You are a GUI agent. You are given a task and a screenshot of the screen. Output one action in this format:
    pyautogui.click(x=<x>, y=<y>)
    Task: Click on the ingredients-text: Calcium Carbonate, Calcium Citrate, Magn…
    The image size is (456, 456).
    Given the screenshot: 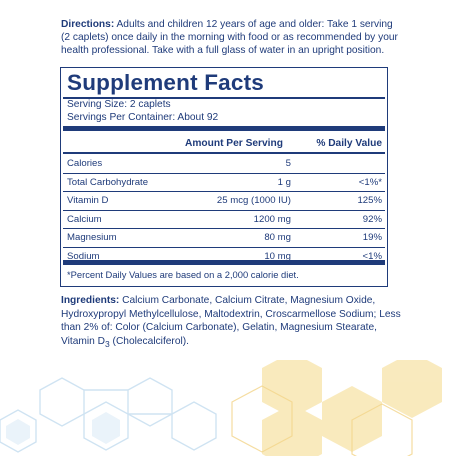 What is the action you would take?
    pyautogui.click(x=231, y=321)
    